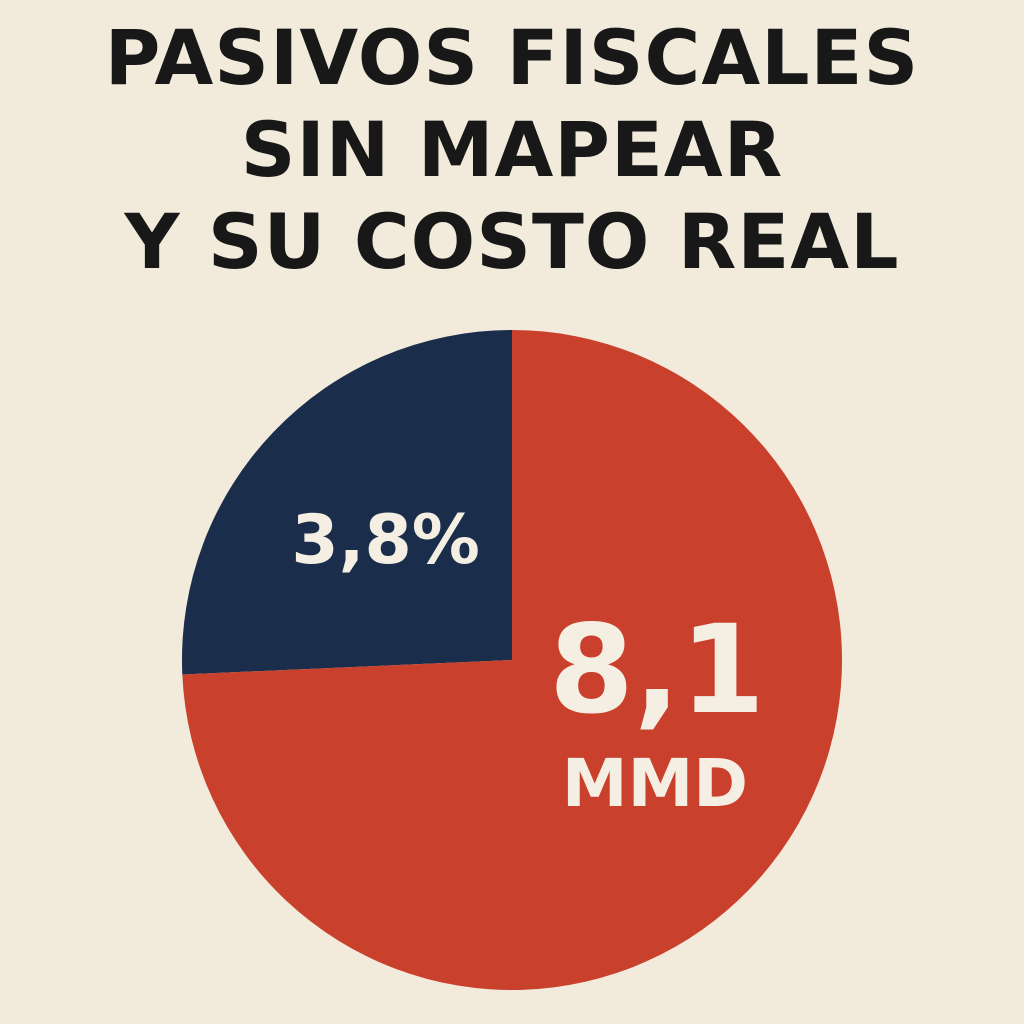 This screenshot has width=1024, height=1024. I want to click on pie-label-unit: MMD, so click(655, 783).